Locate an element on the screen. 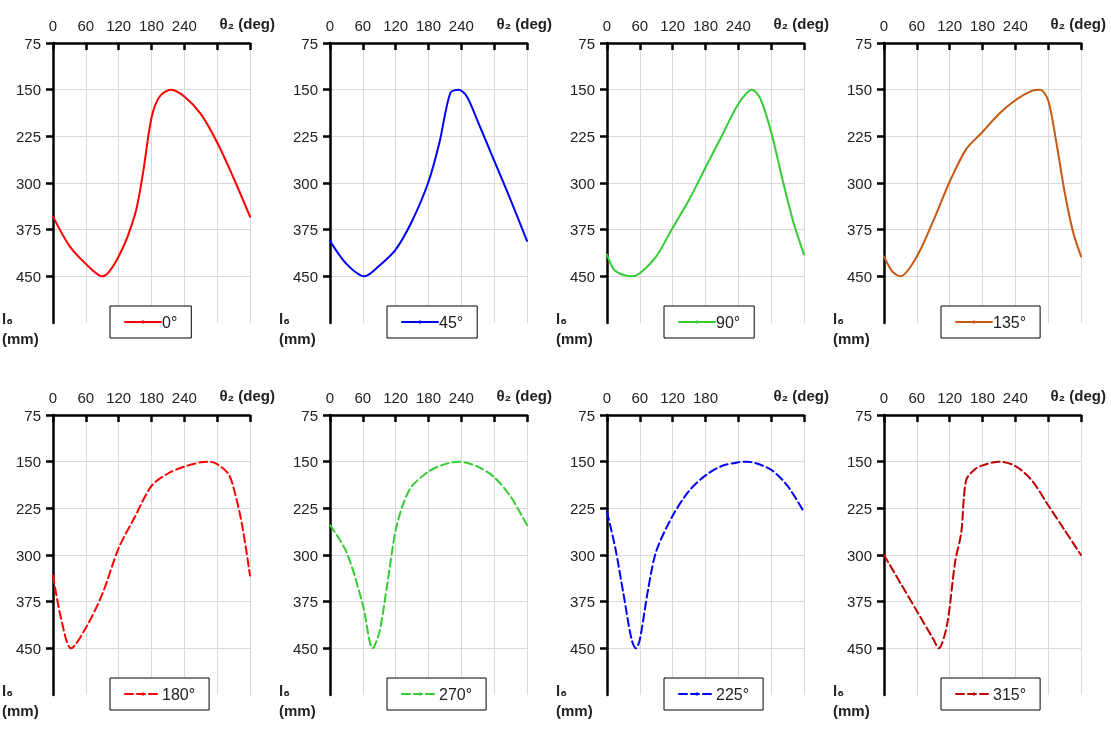 This screenshot has height=744, width=1111. legend-label: 270° is located at coordinates (456, 694).